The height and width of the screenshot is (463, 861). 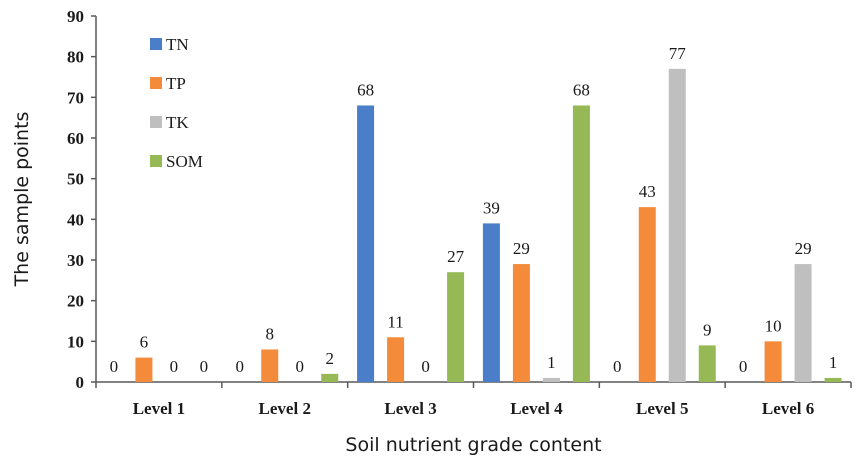 I want to click on x-tick-label: Level 2, so click(x=285, y=408).